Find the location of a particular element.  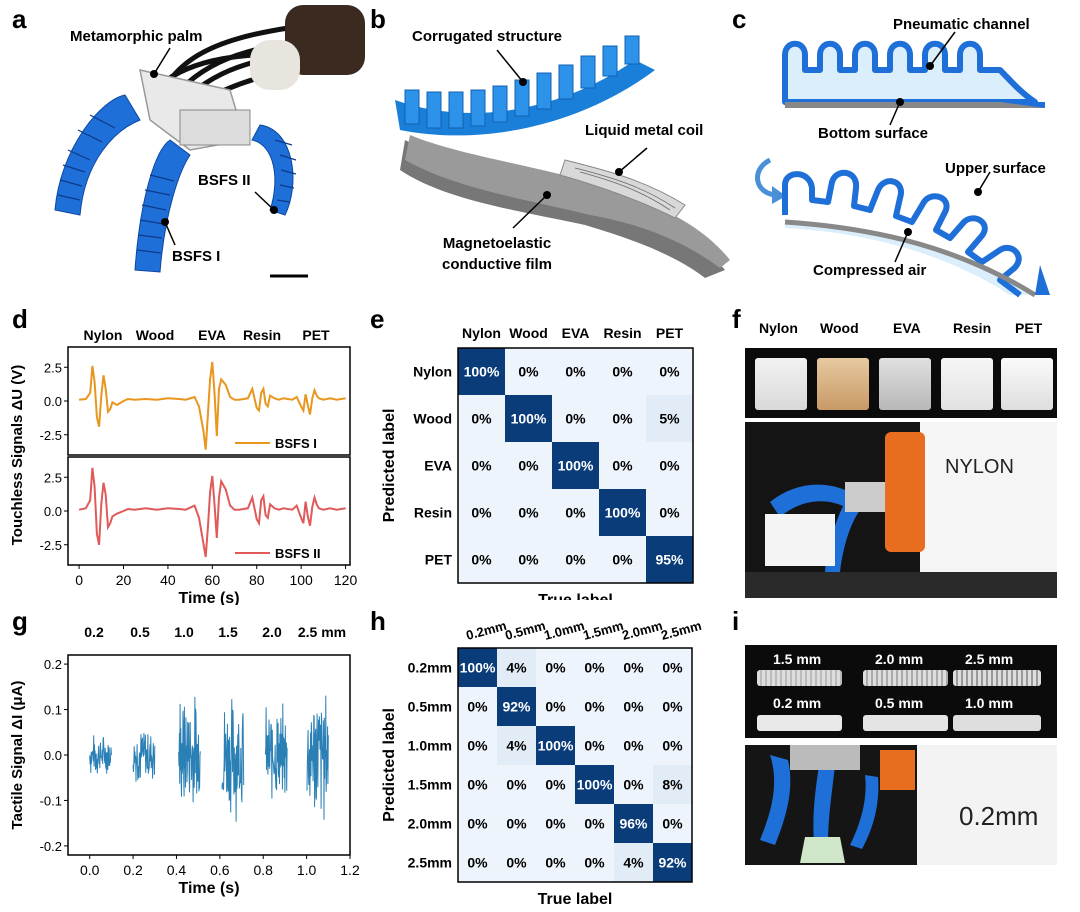

top-material-label: Wood is located at coordinates (155, 335).